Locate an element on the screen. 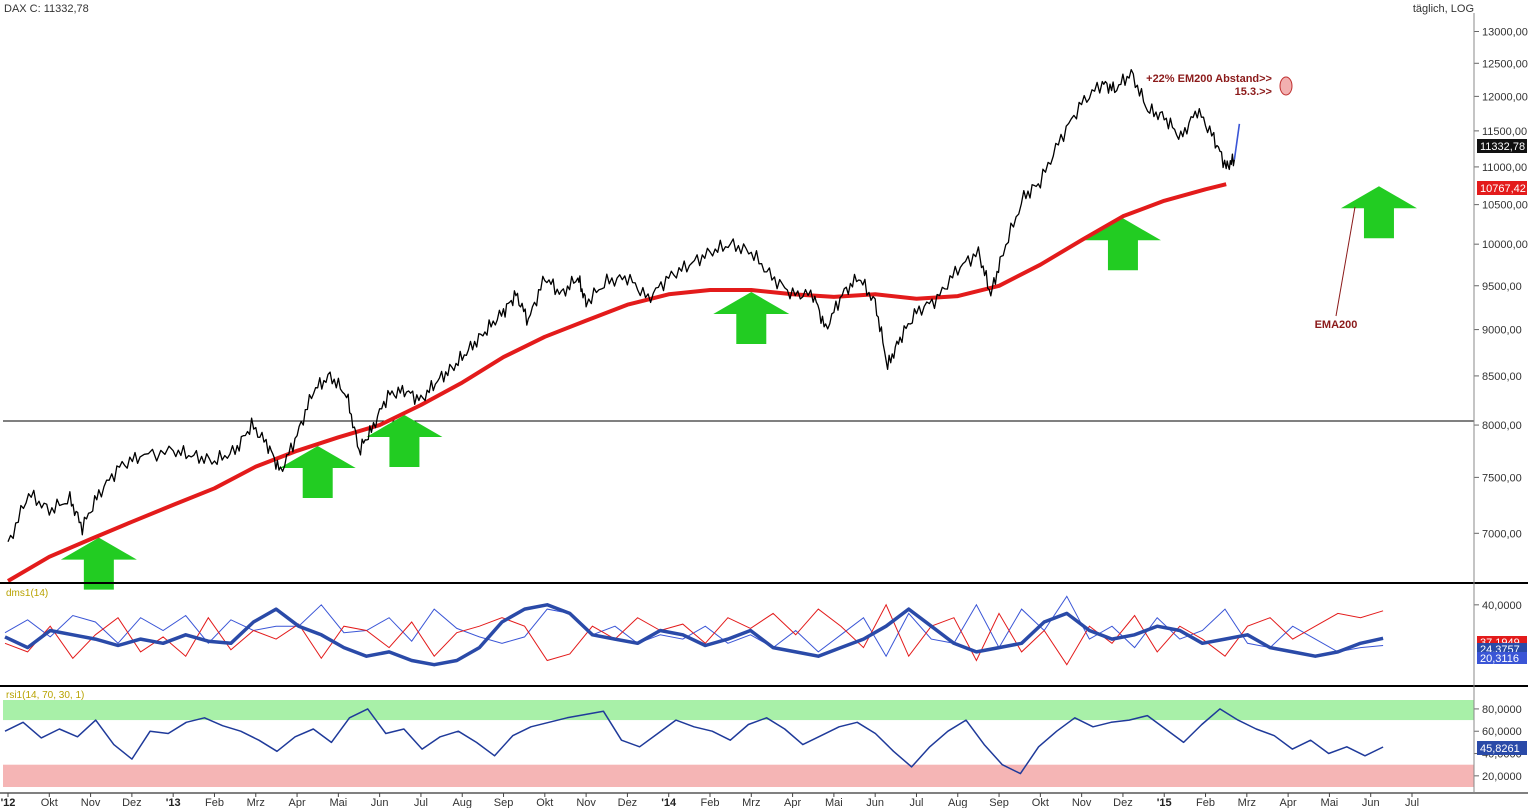  rsi-badge-bg is located at coordinates (1502, 748).